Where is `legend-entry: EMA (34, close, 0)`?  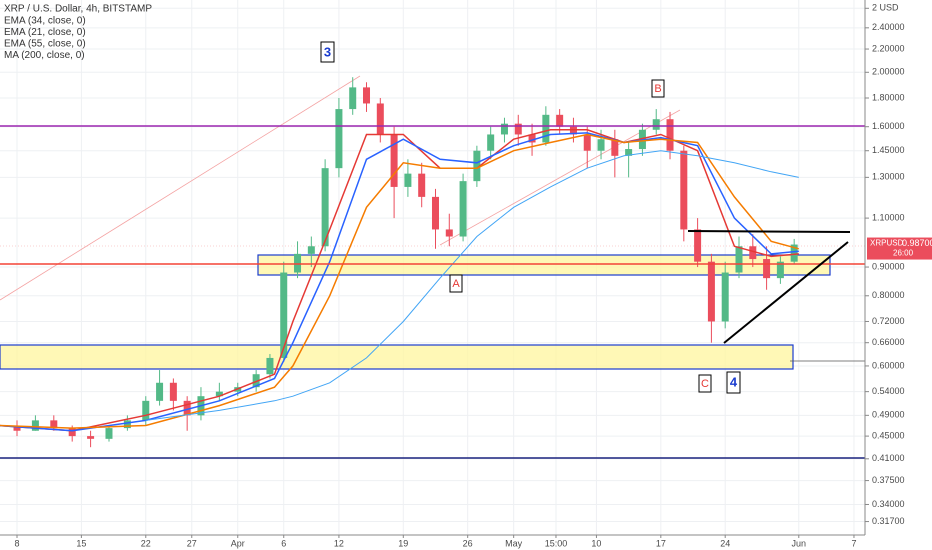 legend-entry: EMA (34, close, 0) is located at coordinates (45, 21).